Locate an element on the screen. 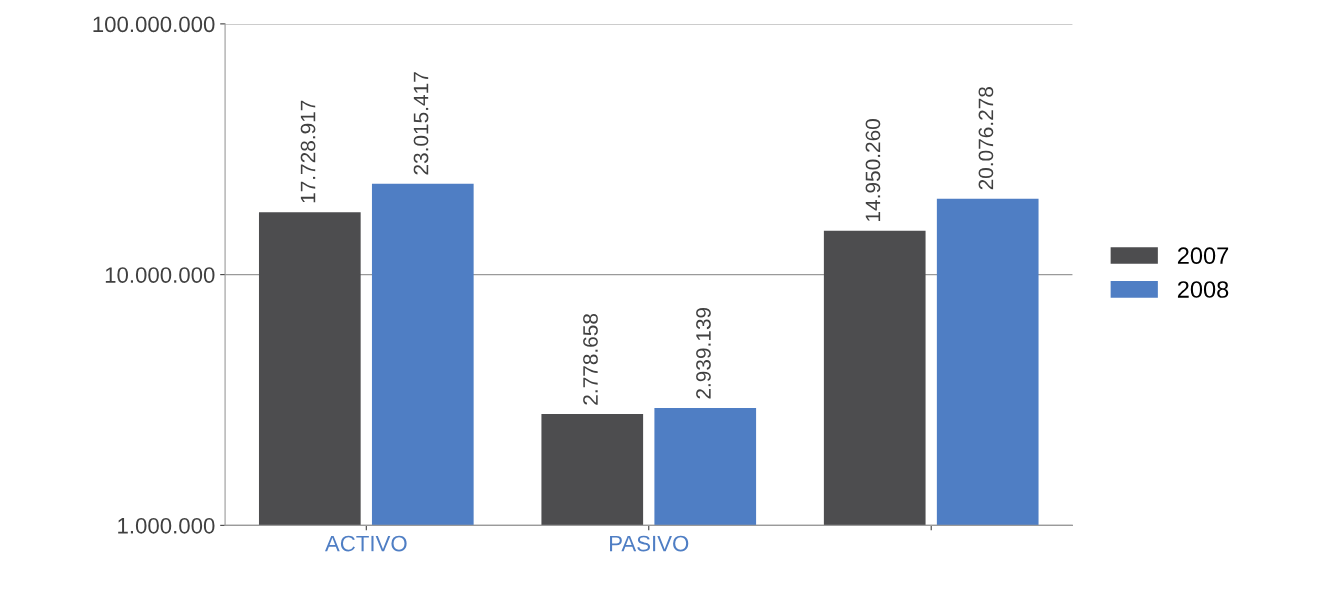 The height and width of the screenshot is (597, 1324). y-tick-label: 100.000.000 is located at coordinates (154, 24).